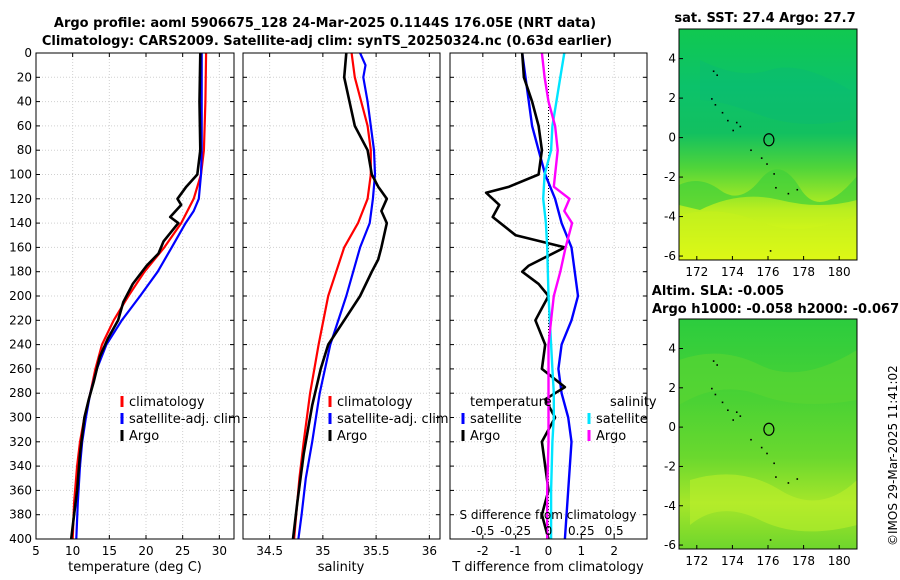 This screenshot has width=900, height=580. I want to click on sla-map-texture, so click(768, 441).